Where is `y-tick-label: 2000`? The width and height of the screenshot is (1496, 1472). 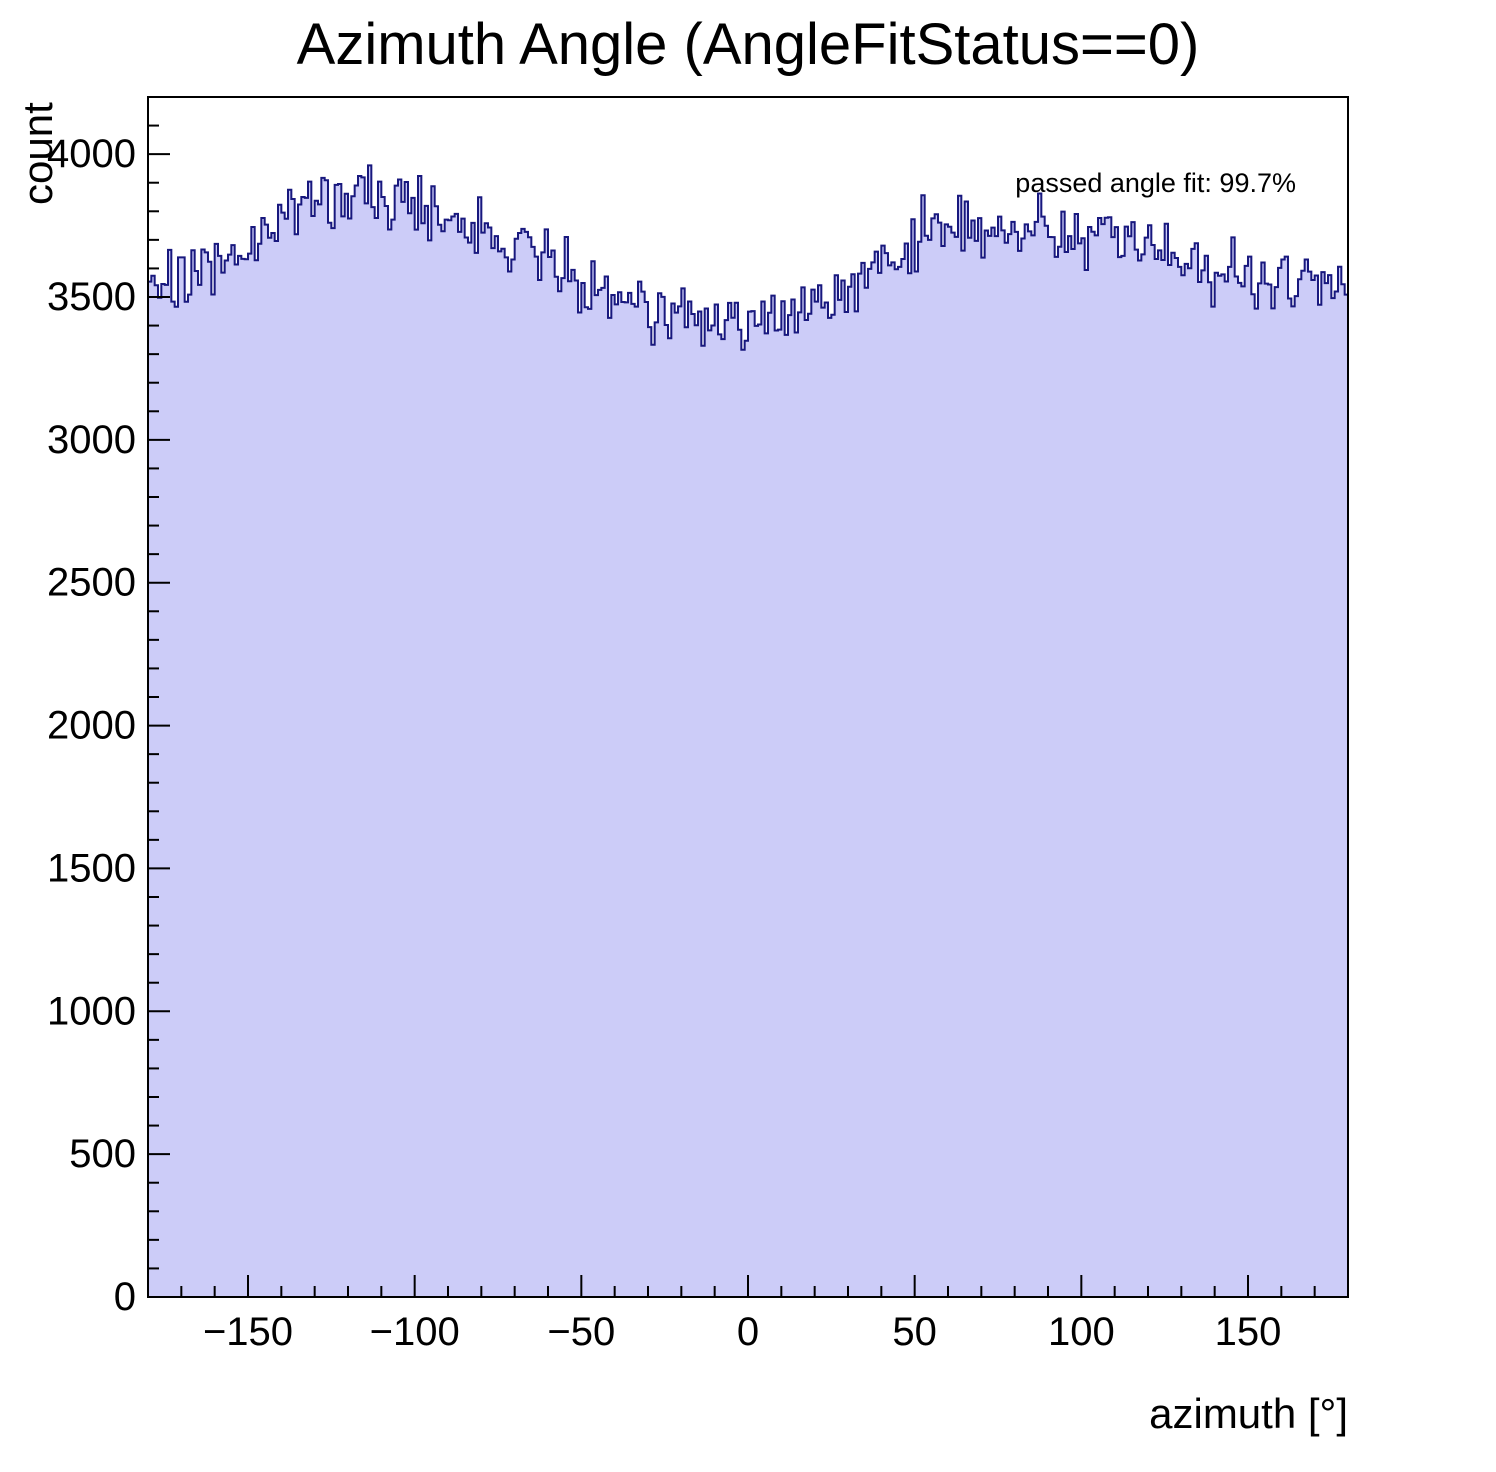
y-tick-label: 2000 is located at coordinates (91, 726).